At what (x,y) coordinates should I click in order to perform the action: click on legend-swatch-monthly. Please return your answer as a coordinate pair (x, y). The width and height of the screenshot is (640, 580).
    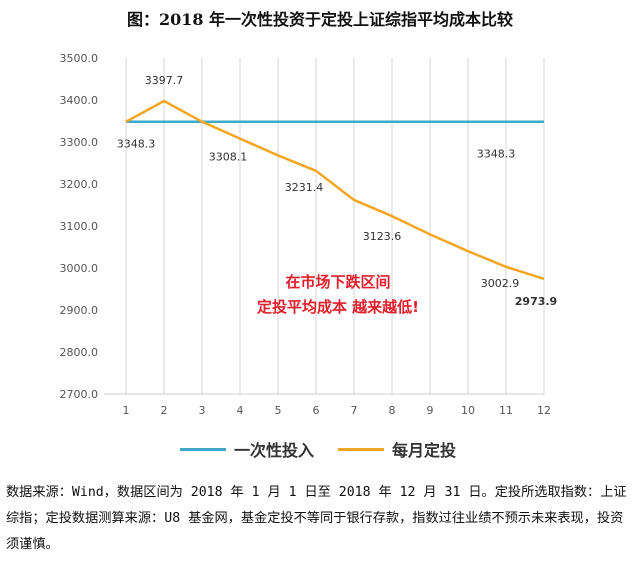
    Looking at the image, I should click on (361, 449).